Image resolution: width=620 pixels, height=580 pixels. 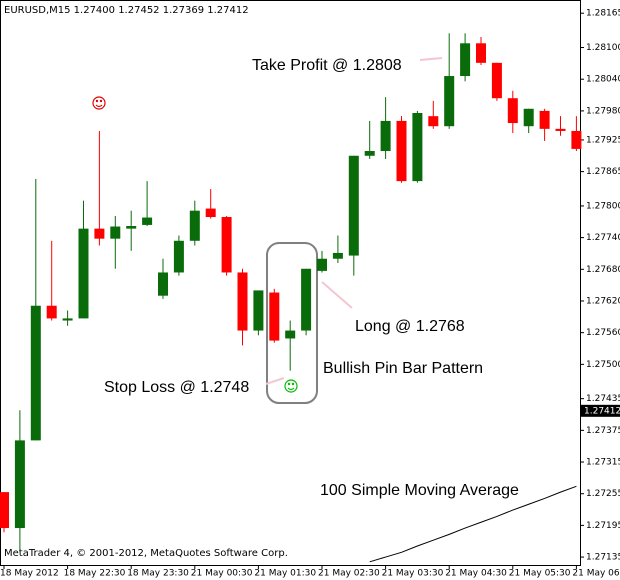 What do you see at coordinates (29, 574) in the screenshot?
I see `x-tick-label: 18 May 2012` at bounding box center [29, 574].